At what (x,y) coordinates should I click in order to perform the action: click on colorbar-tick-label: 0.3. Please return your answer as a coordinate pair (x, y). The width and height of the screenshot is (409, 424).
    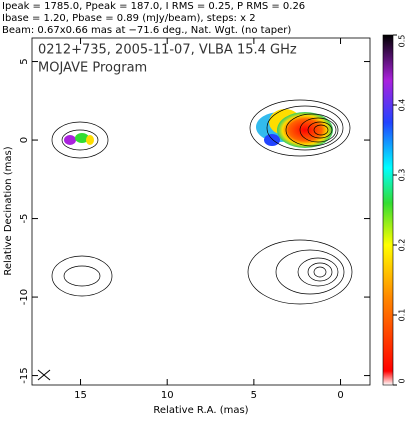
    Looking at the image, I should click on (402, 175).